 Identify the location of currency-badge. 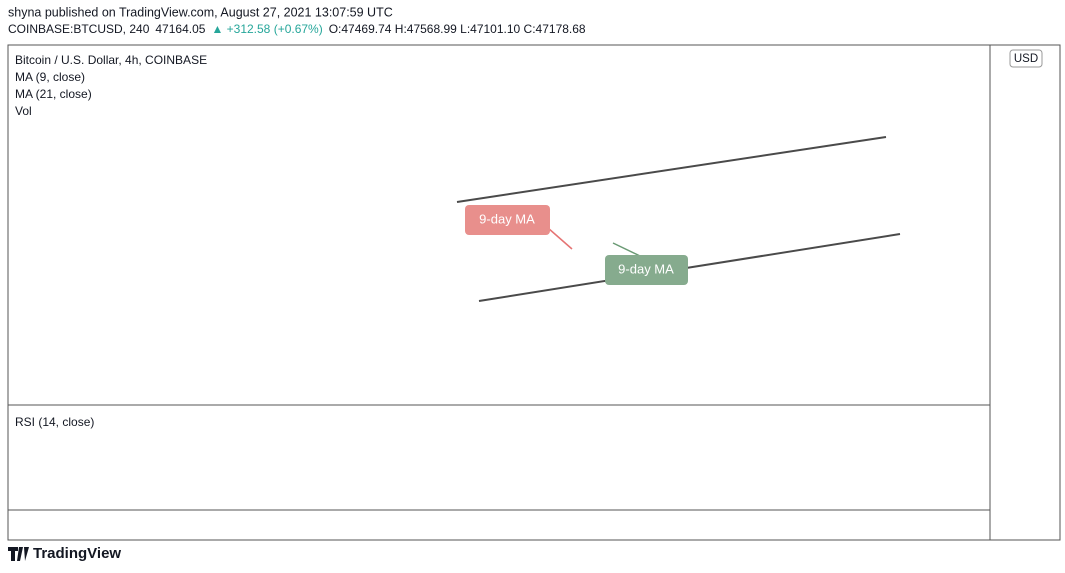
(1026, 58).